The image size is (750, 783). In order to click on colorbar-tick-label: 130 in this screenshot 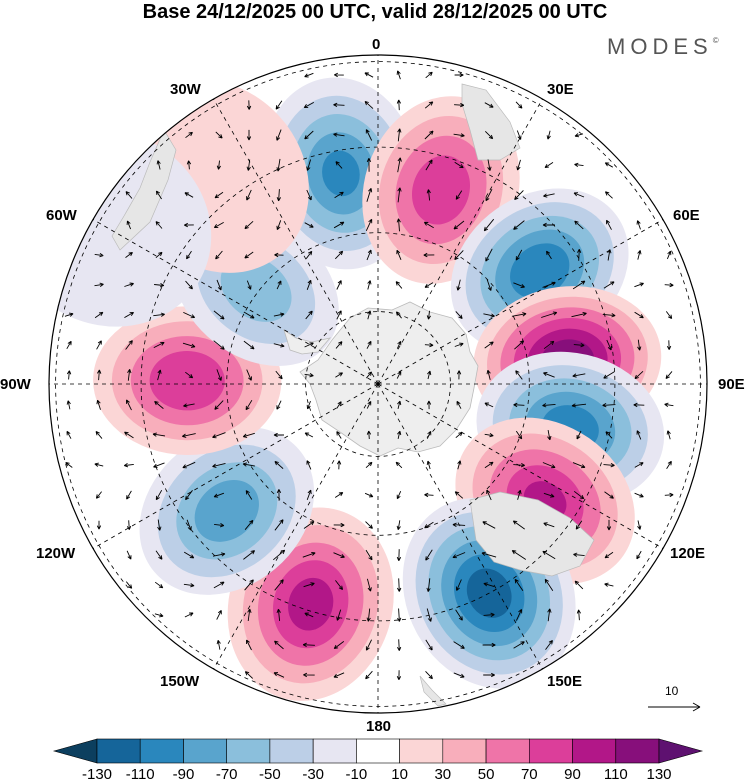, I will do `click(659, 774)`.